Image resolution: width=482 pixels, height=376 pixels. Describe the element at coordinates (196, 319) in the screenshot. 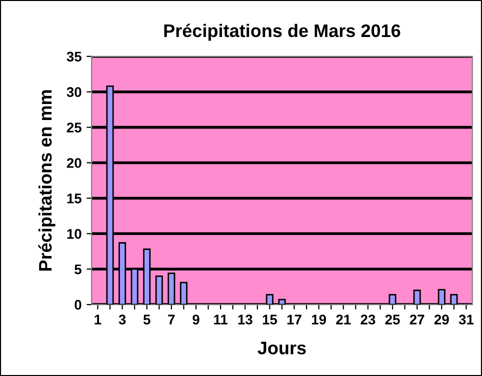

I see `x-tick-label: 9` at that location.